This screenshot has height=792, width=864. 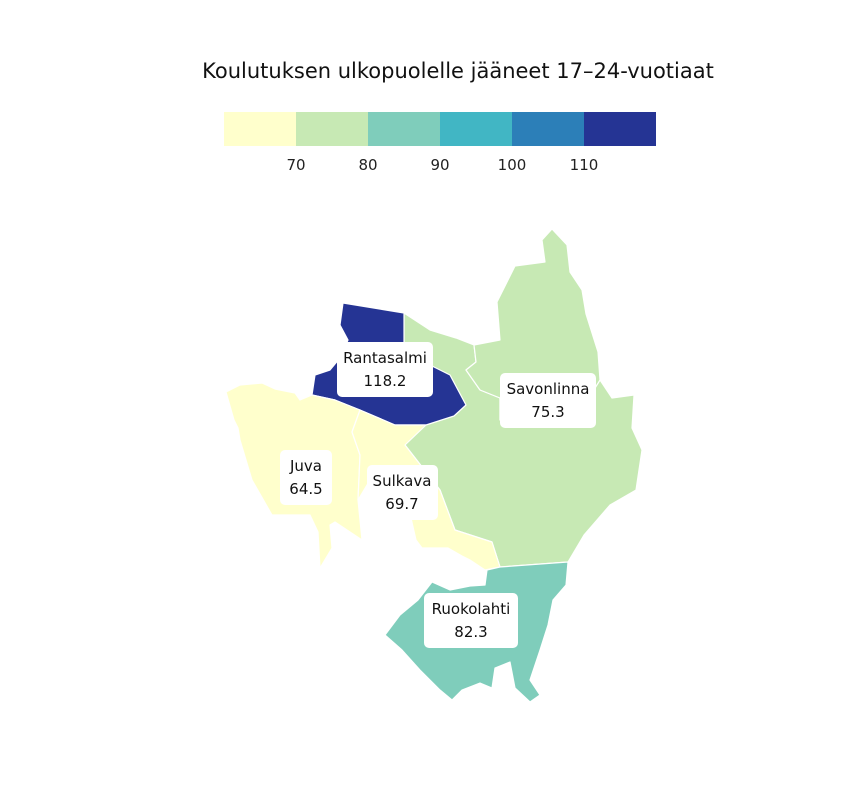 I want to click on legend-tick-label: 70, so click(x=295, y=165).